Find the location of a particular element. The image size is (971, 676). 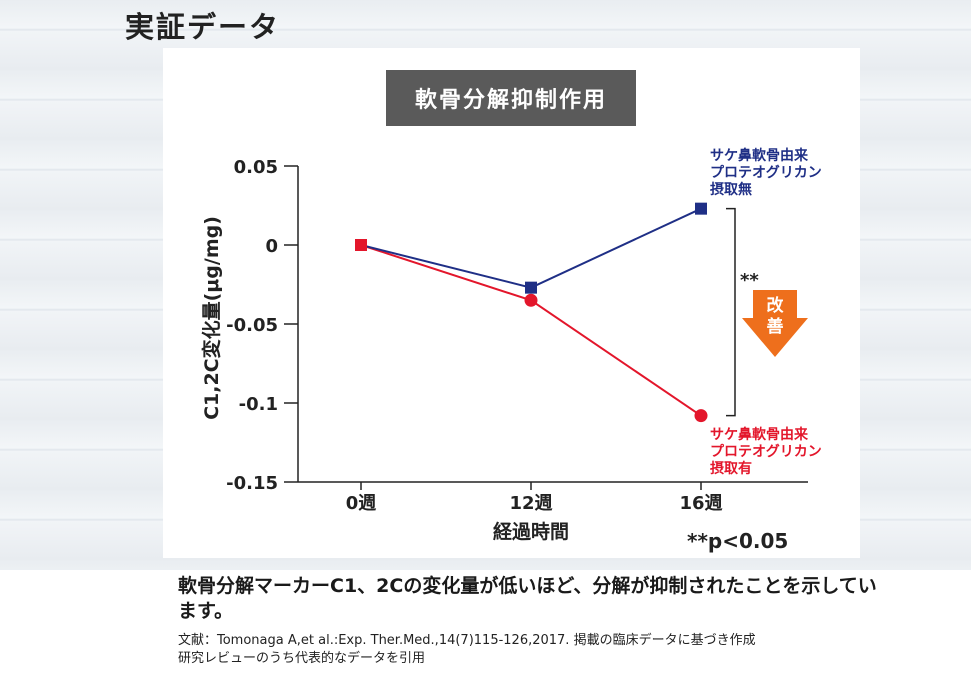

x-ticks: 0週 12週 16週 is located at coordinates (534, 498).